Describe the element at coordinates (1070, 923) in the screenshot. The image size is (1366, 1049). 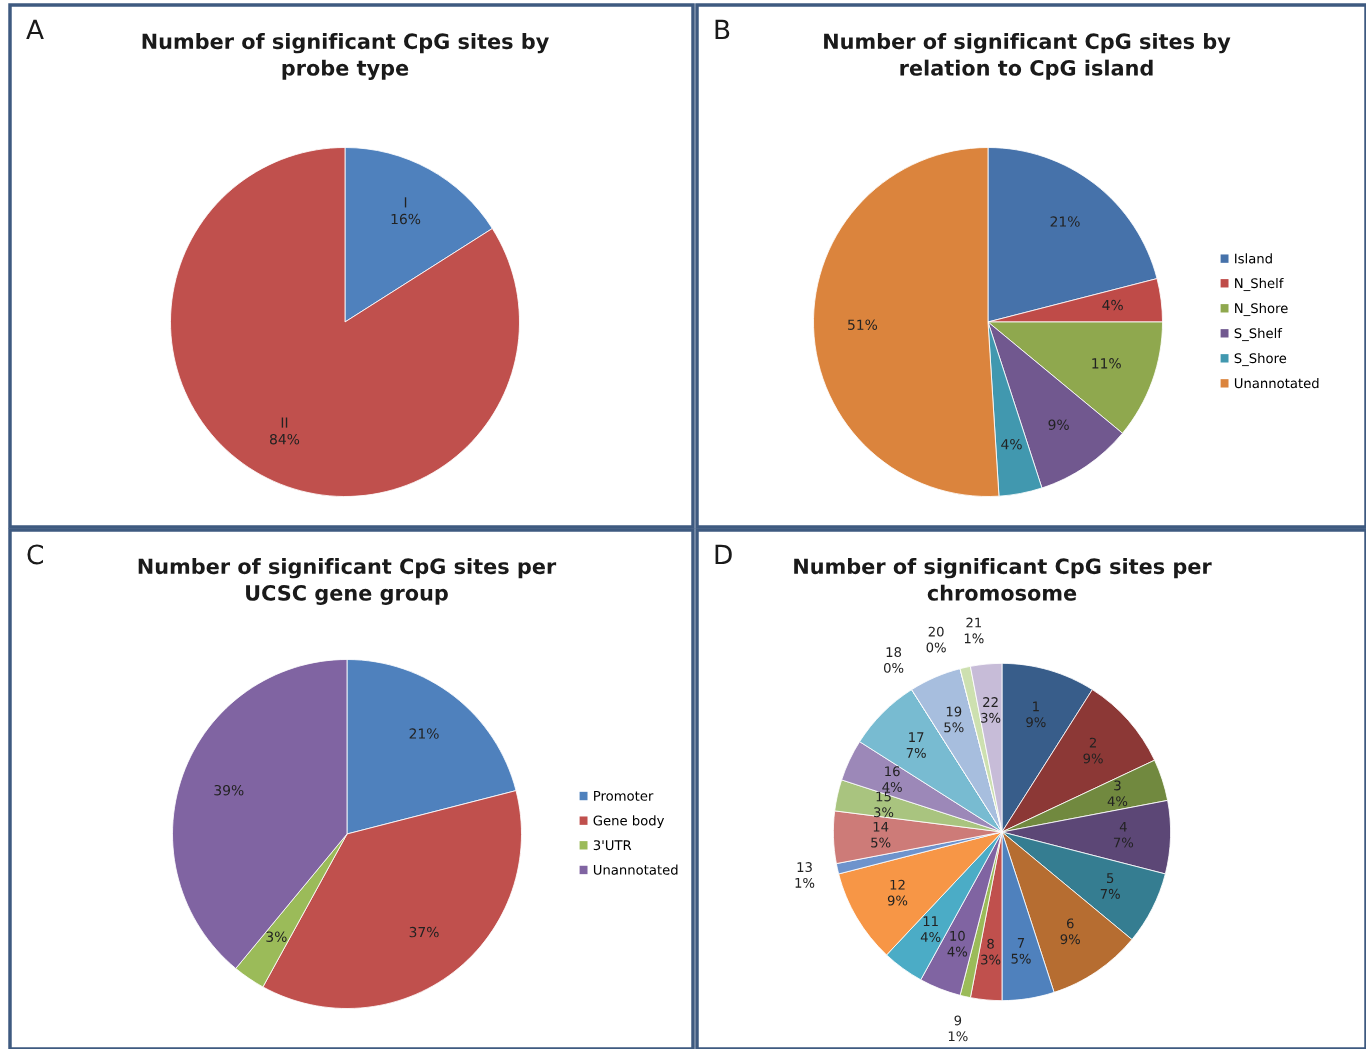
I see `slice-label: 6` at that location.